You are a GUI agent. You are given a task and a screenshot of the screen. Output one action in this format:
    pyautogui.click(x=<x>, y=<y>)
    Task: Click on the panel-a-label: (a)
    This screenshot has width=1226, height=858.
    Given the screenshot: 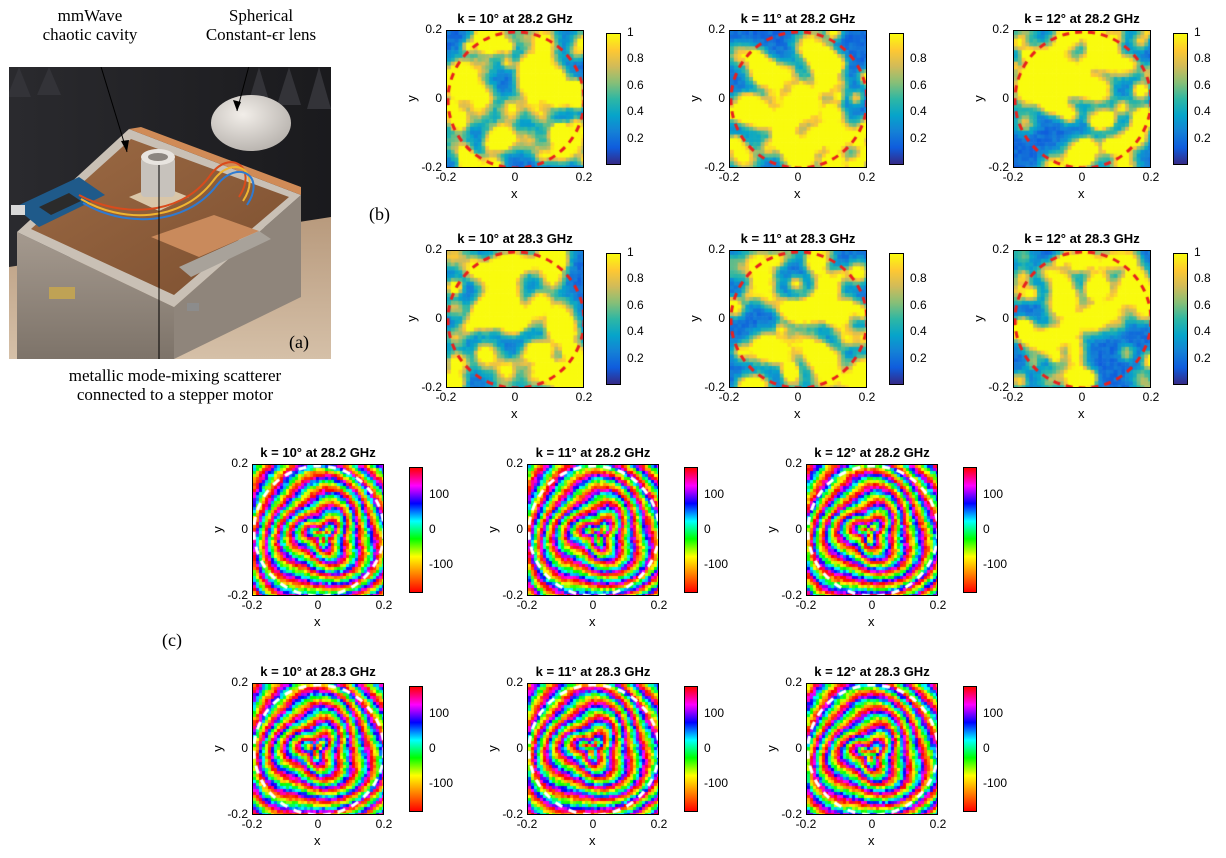 What is the action you would take?
    pyautogui.click(x=299, y=342)
    